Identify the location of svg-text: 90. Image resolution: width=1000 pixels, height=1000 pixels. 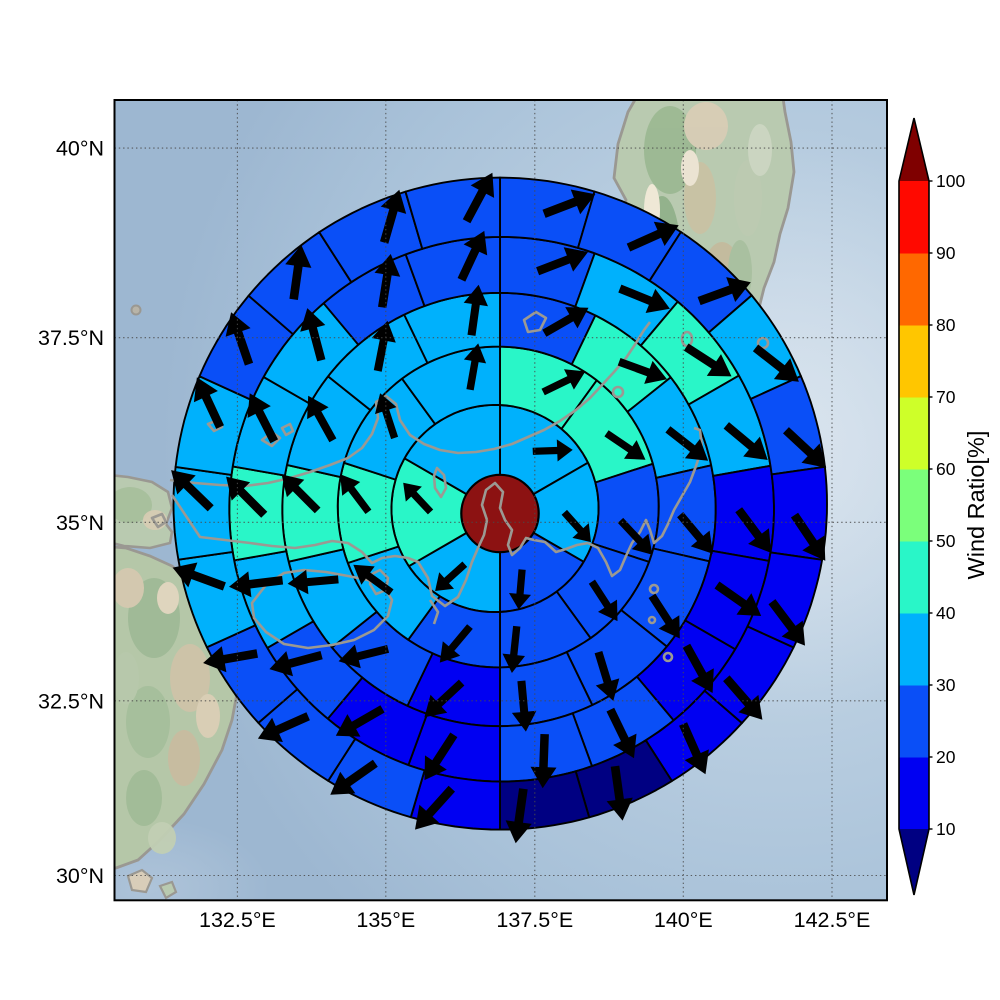
(946, 253).